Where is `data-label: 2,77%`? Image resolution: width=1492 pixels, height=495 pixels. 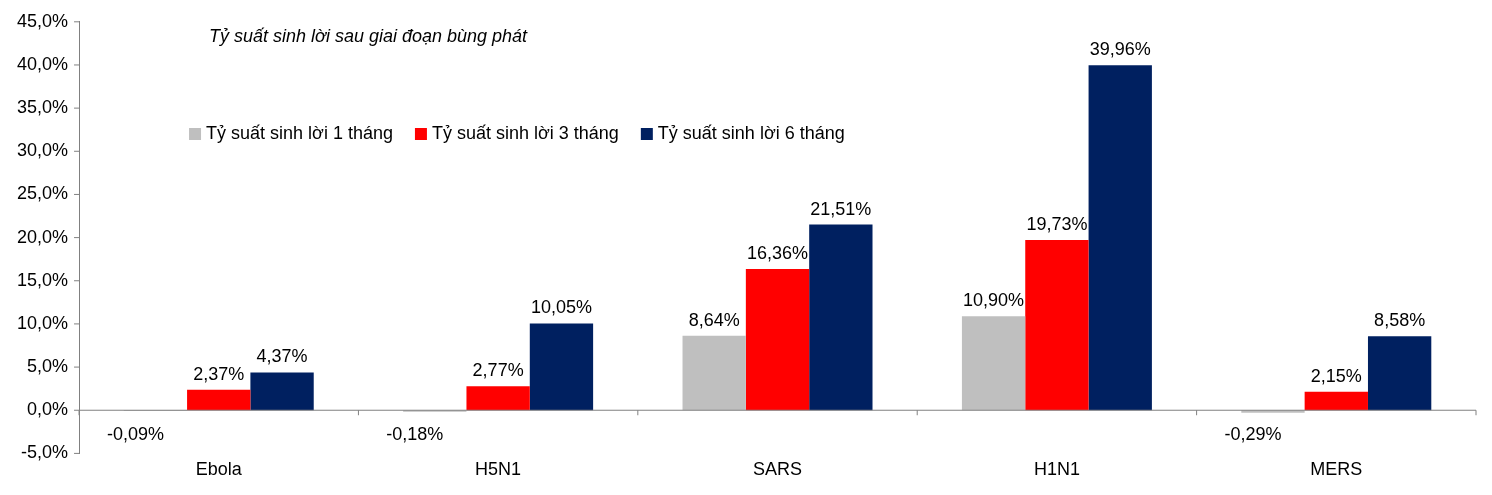
data-label: 2,77% is located at coordinates (498, 370).